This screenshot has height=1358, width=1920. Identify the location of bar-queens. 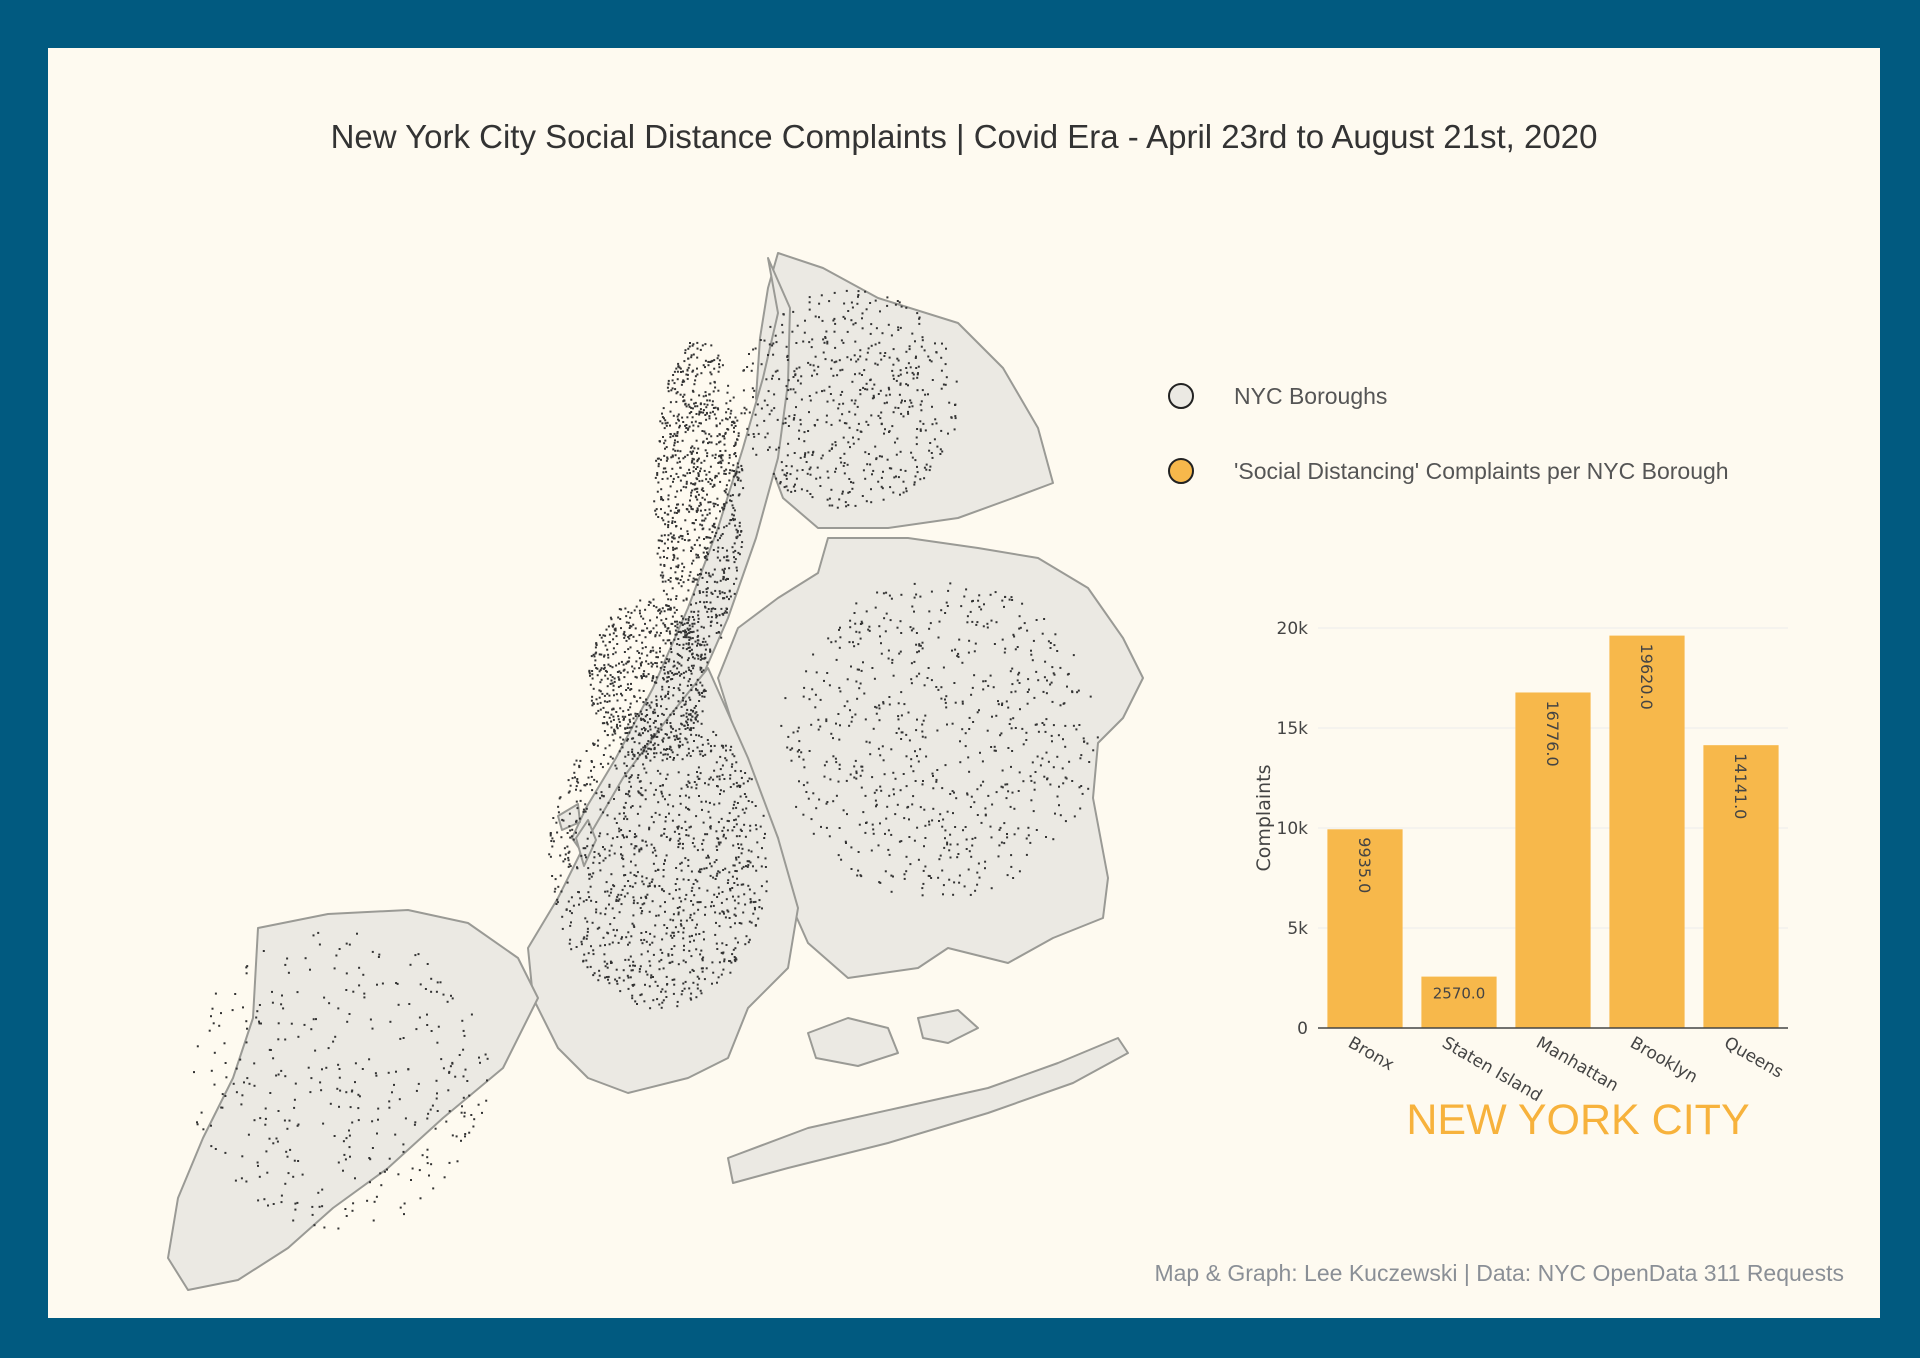
(1741, 886).